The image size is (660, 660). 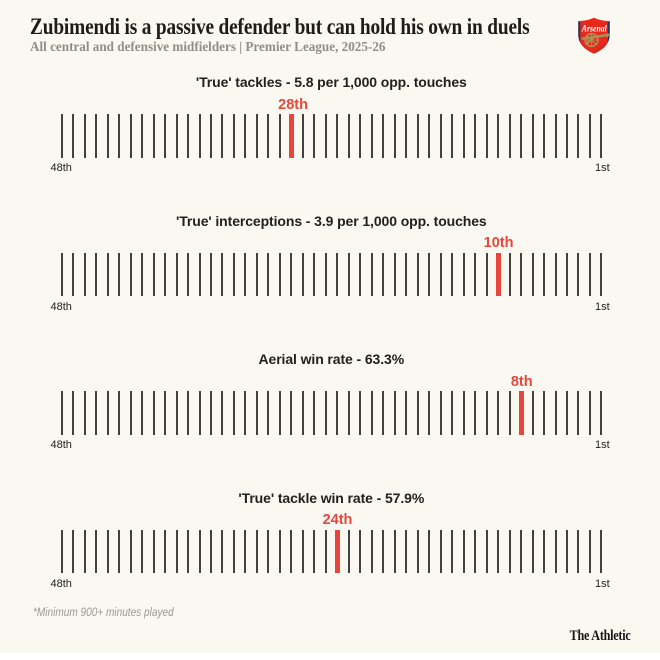 I want to click on svg-text: Arsenal, so click(x=593, y=29).